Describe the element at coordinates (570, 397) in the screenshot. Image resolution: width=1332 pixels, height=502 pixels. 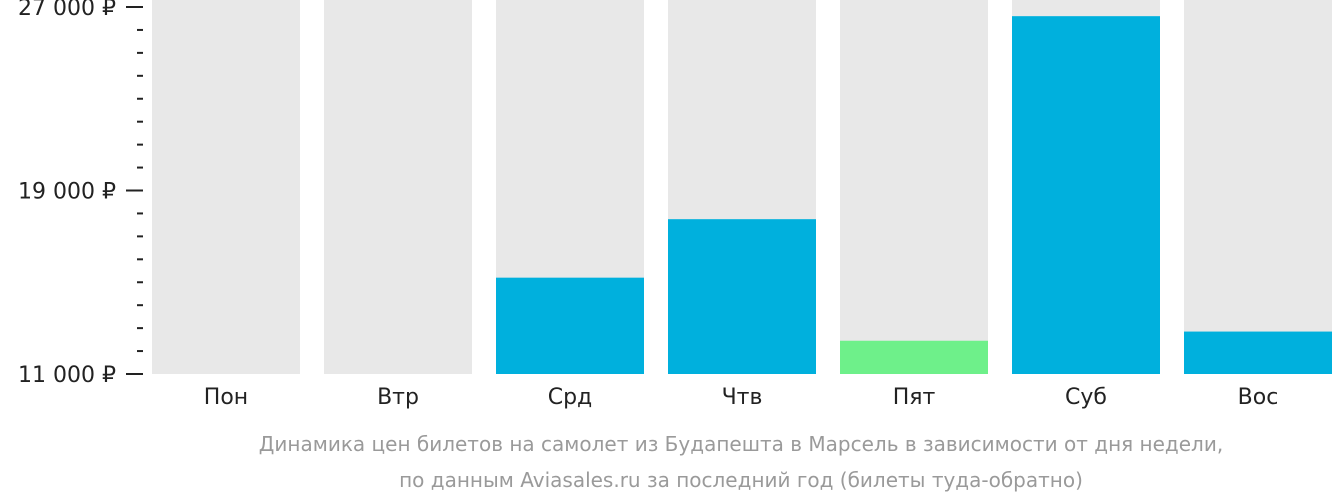
I see `x-tick-label-3: Срд` at that location.